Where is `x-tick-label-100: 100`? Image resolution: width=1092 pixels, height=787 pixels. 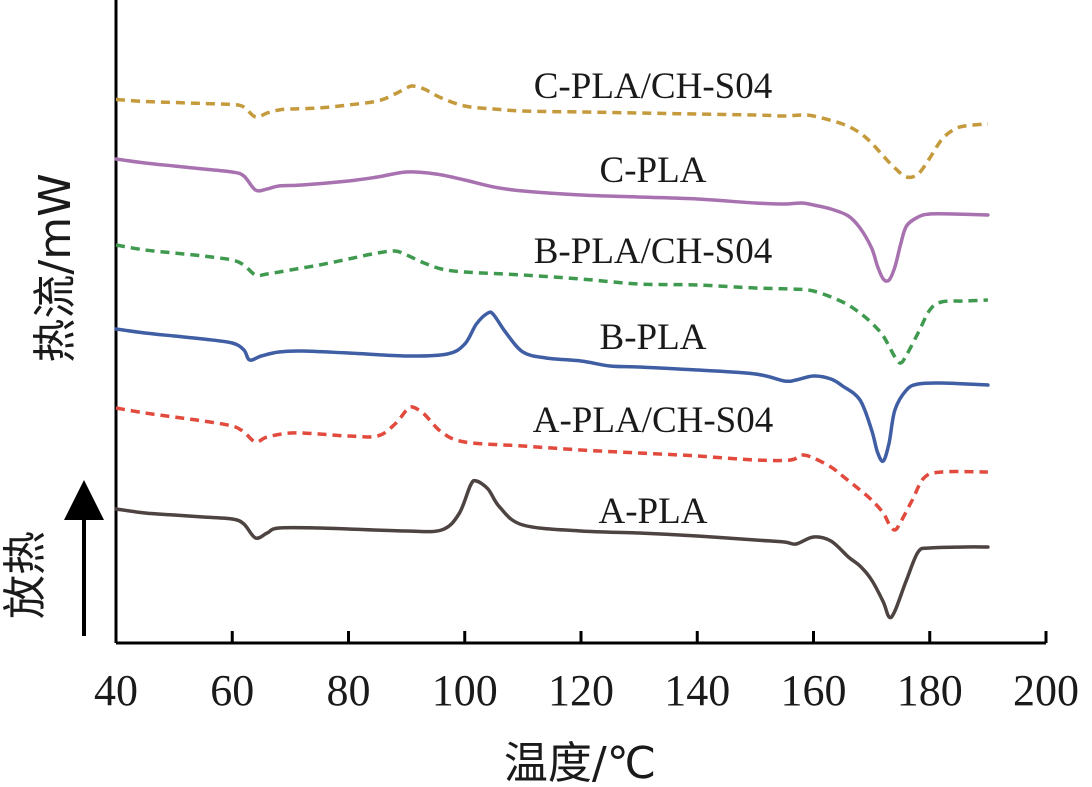
x-tick-label-100: 100 is located at coordinates (465, 690).